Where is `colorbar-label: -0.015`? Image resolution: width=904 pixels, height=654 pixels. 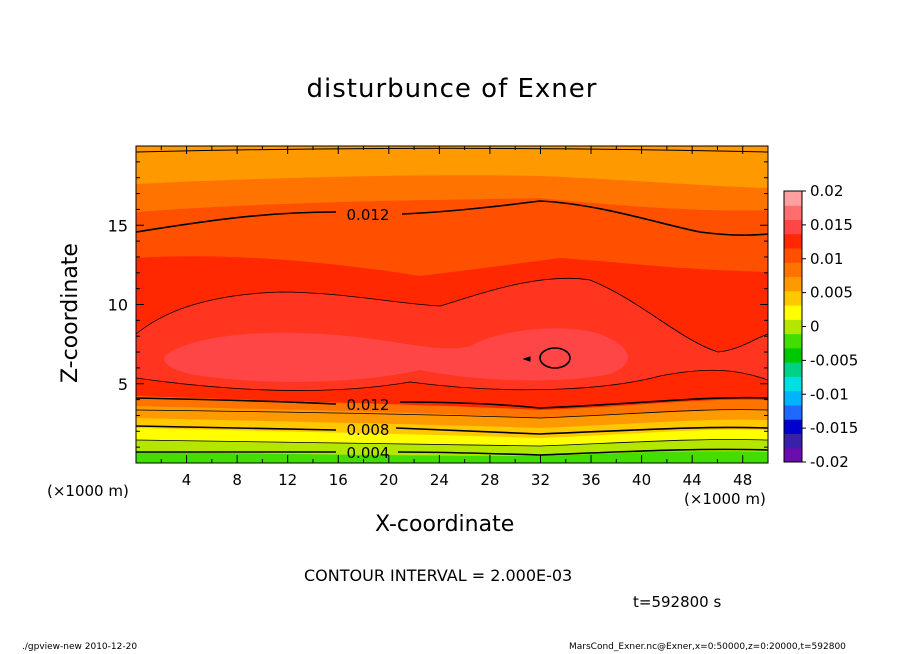
colorbar-label: -0.015 is located at coordinates (834, 428).